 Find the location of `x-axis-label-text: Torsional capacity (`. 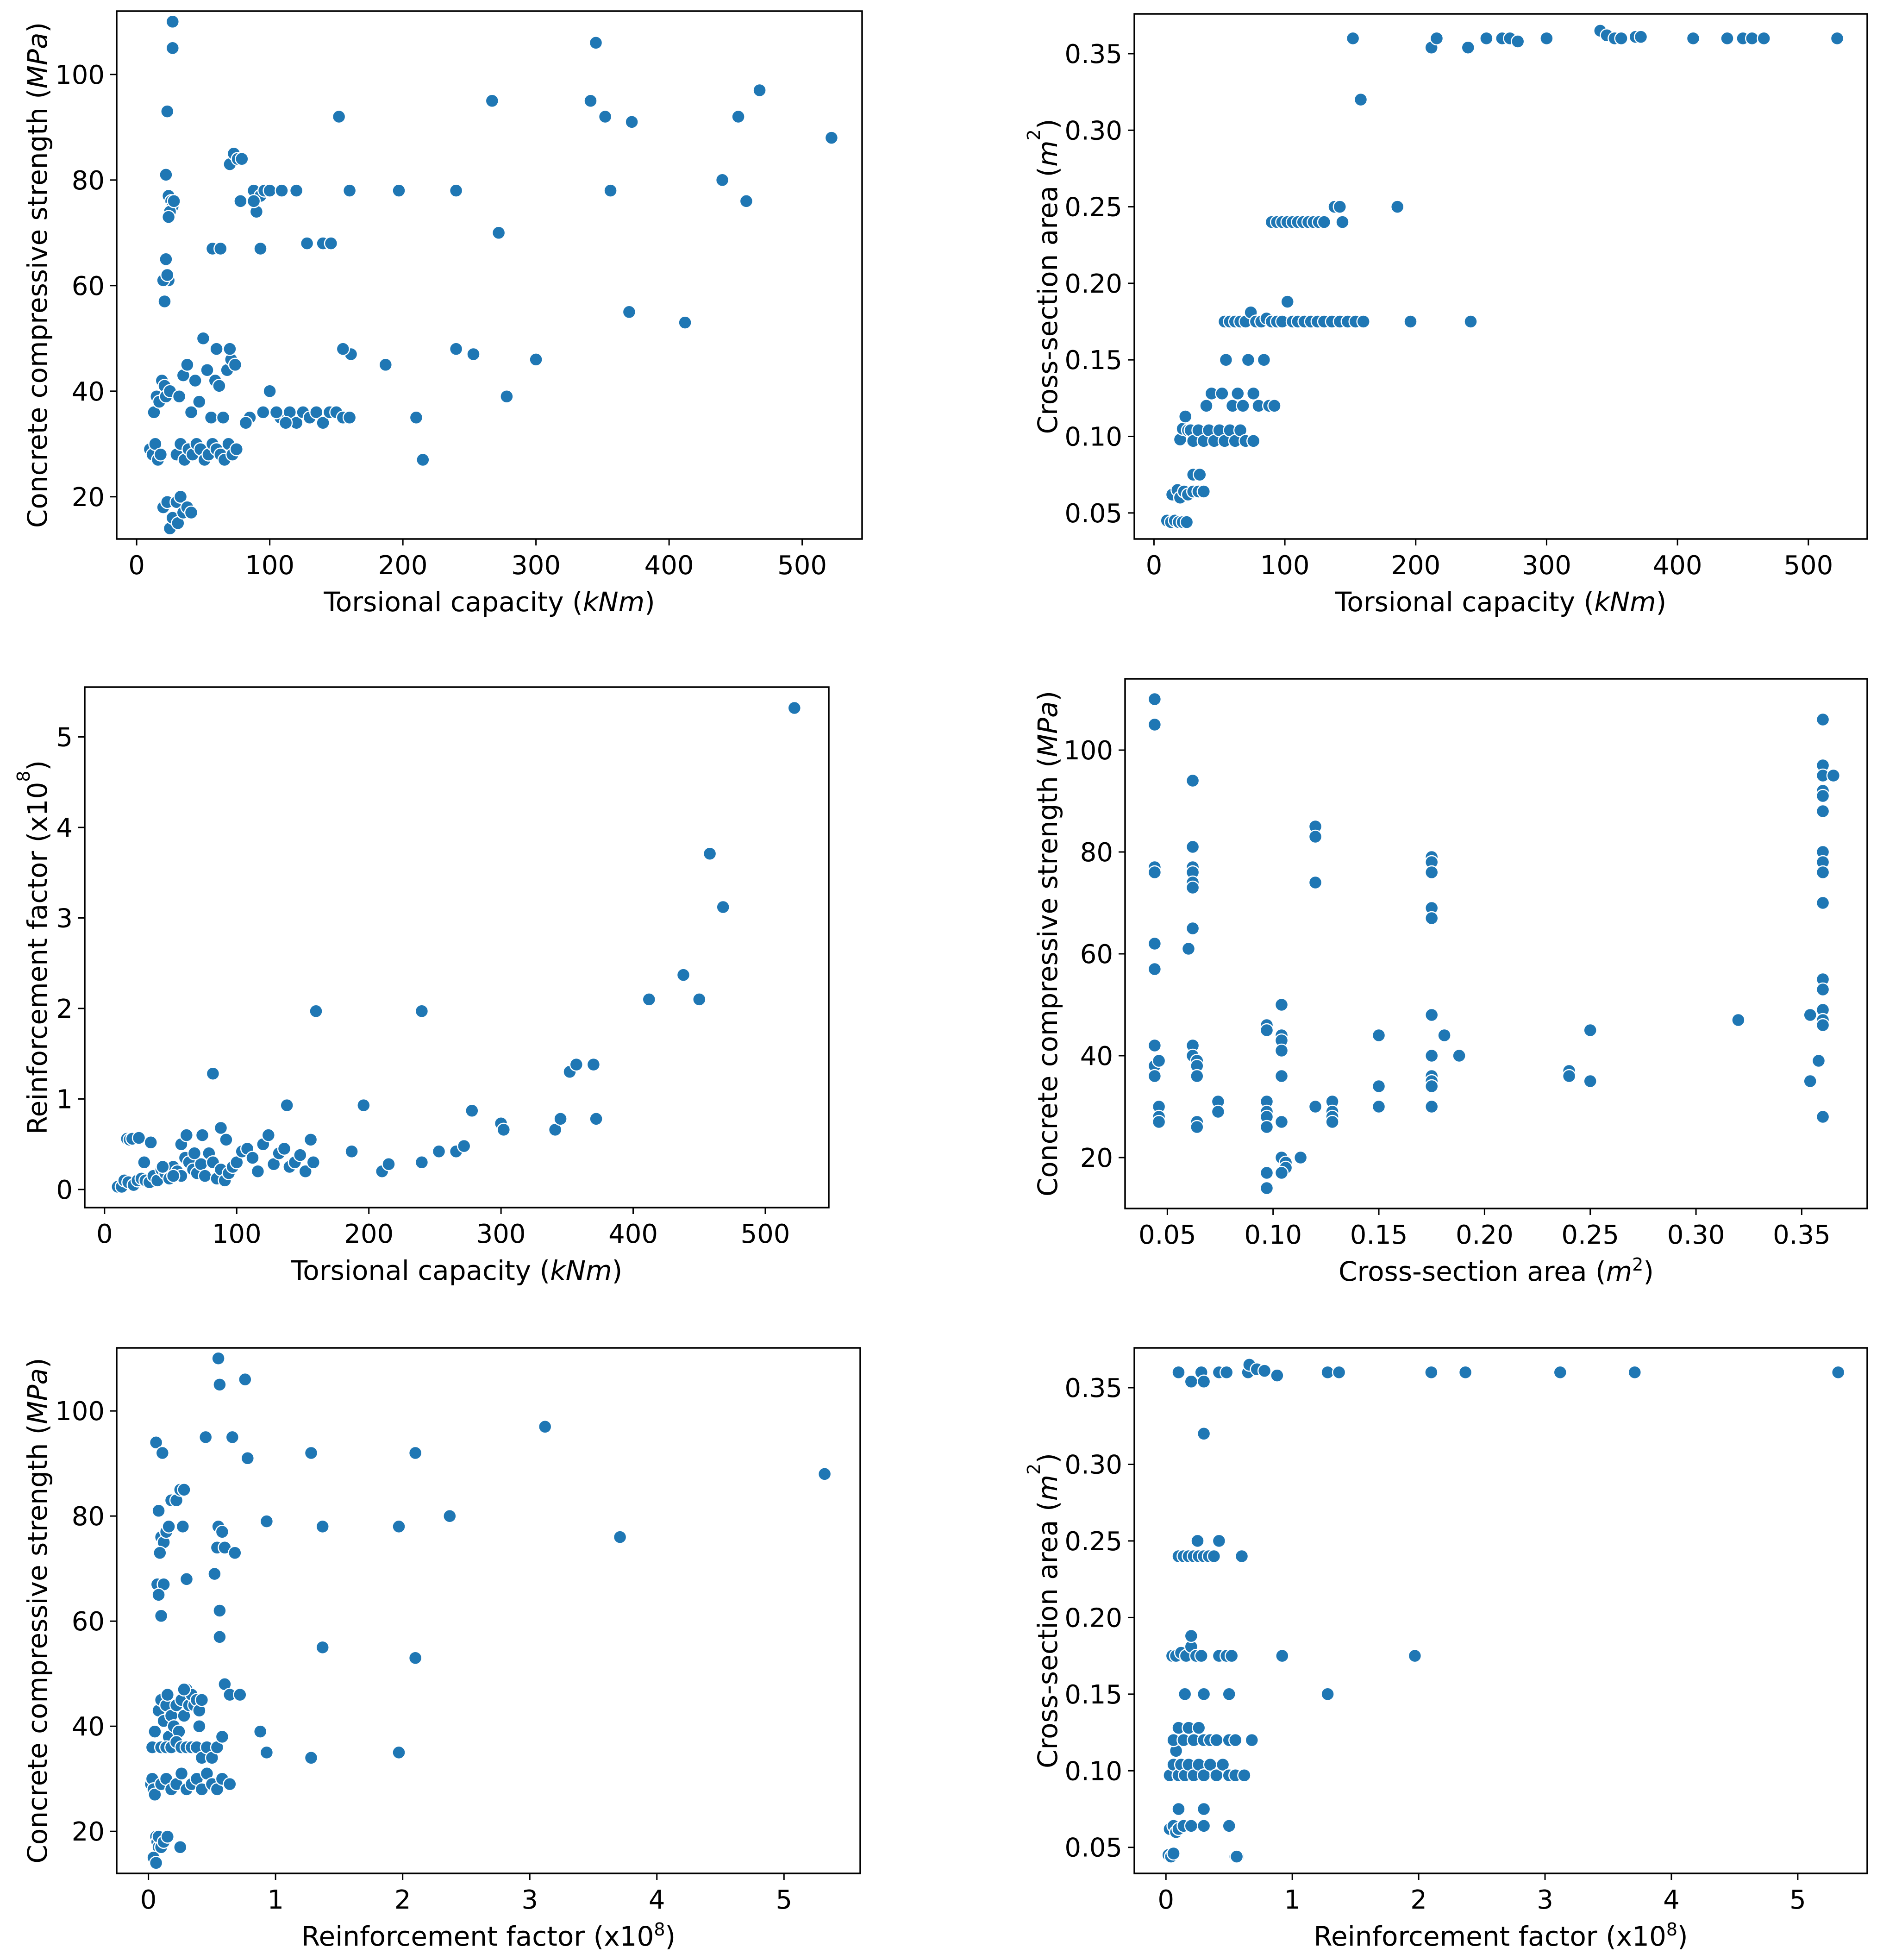

x-axis-label-text: Torsional capacity ( is located at coordinates (421, 1270).